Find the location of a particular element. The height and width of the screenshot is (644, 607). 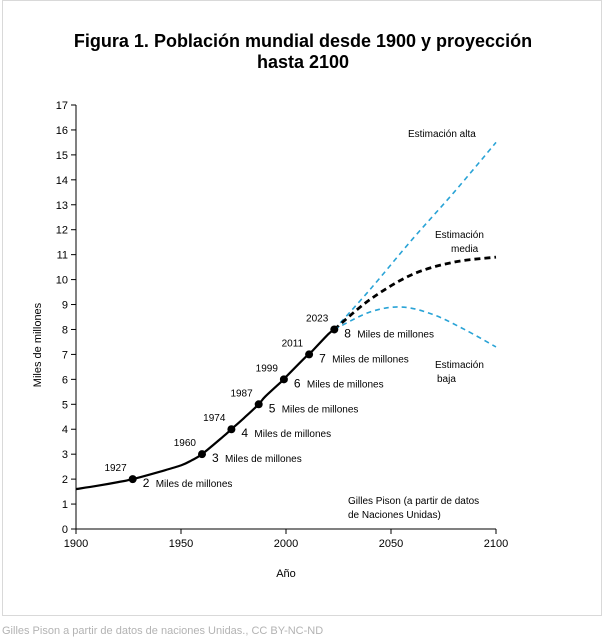

y-tick-label: 13 is located at coordinates (62, 206).